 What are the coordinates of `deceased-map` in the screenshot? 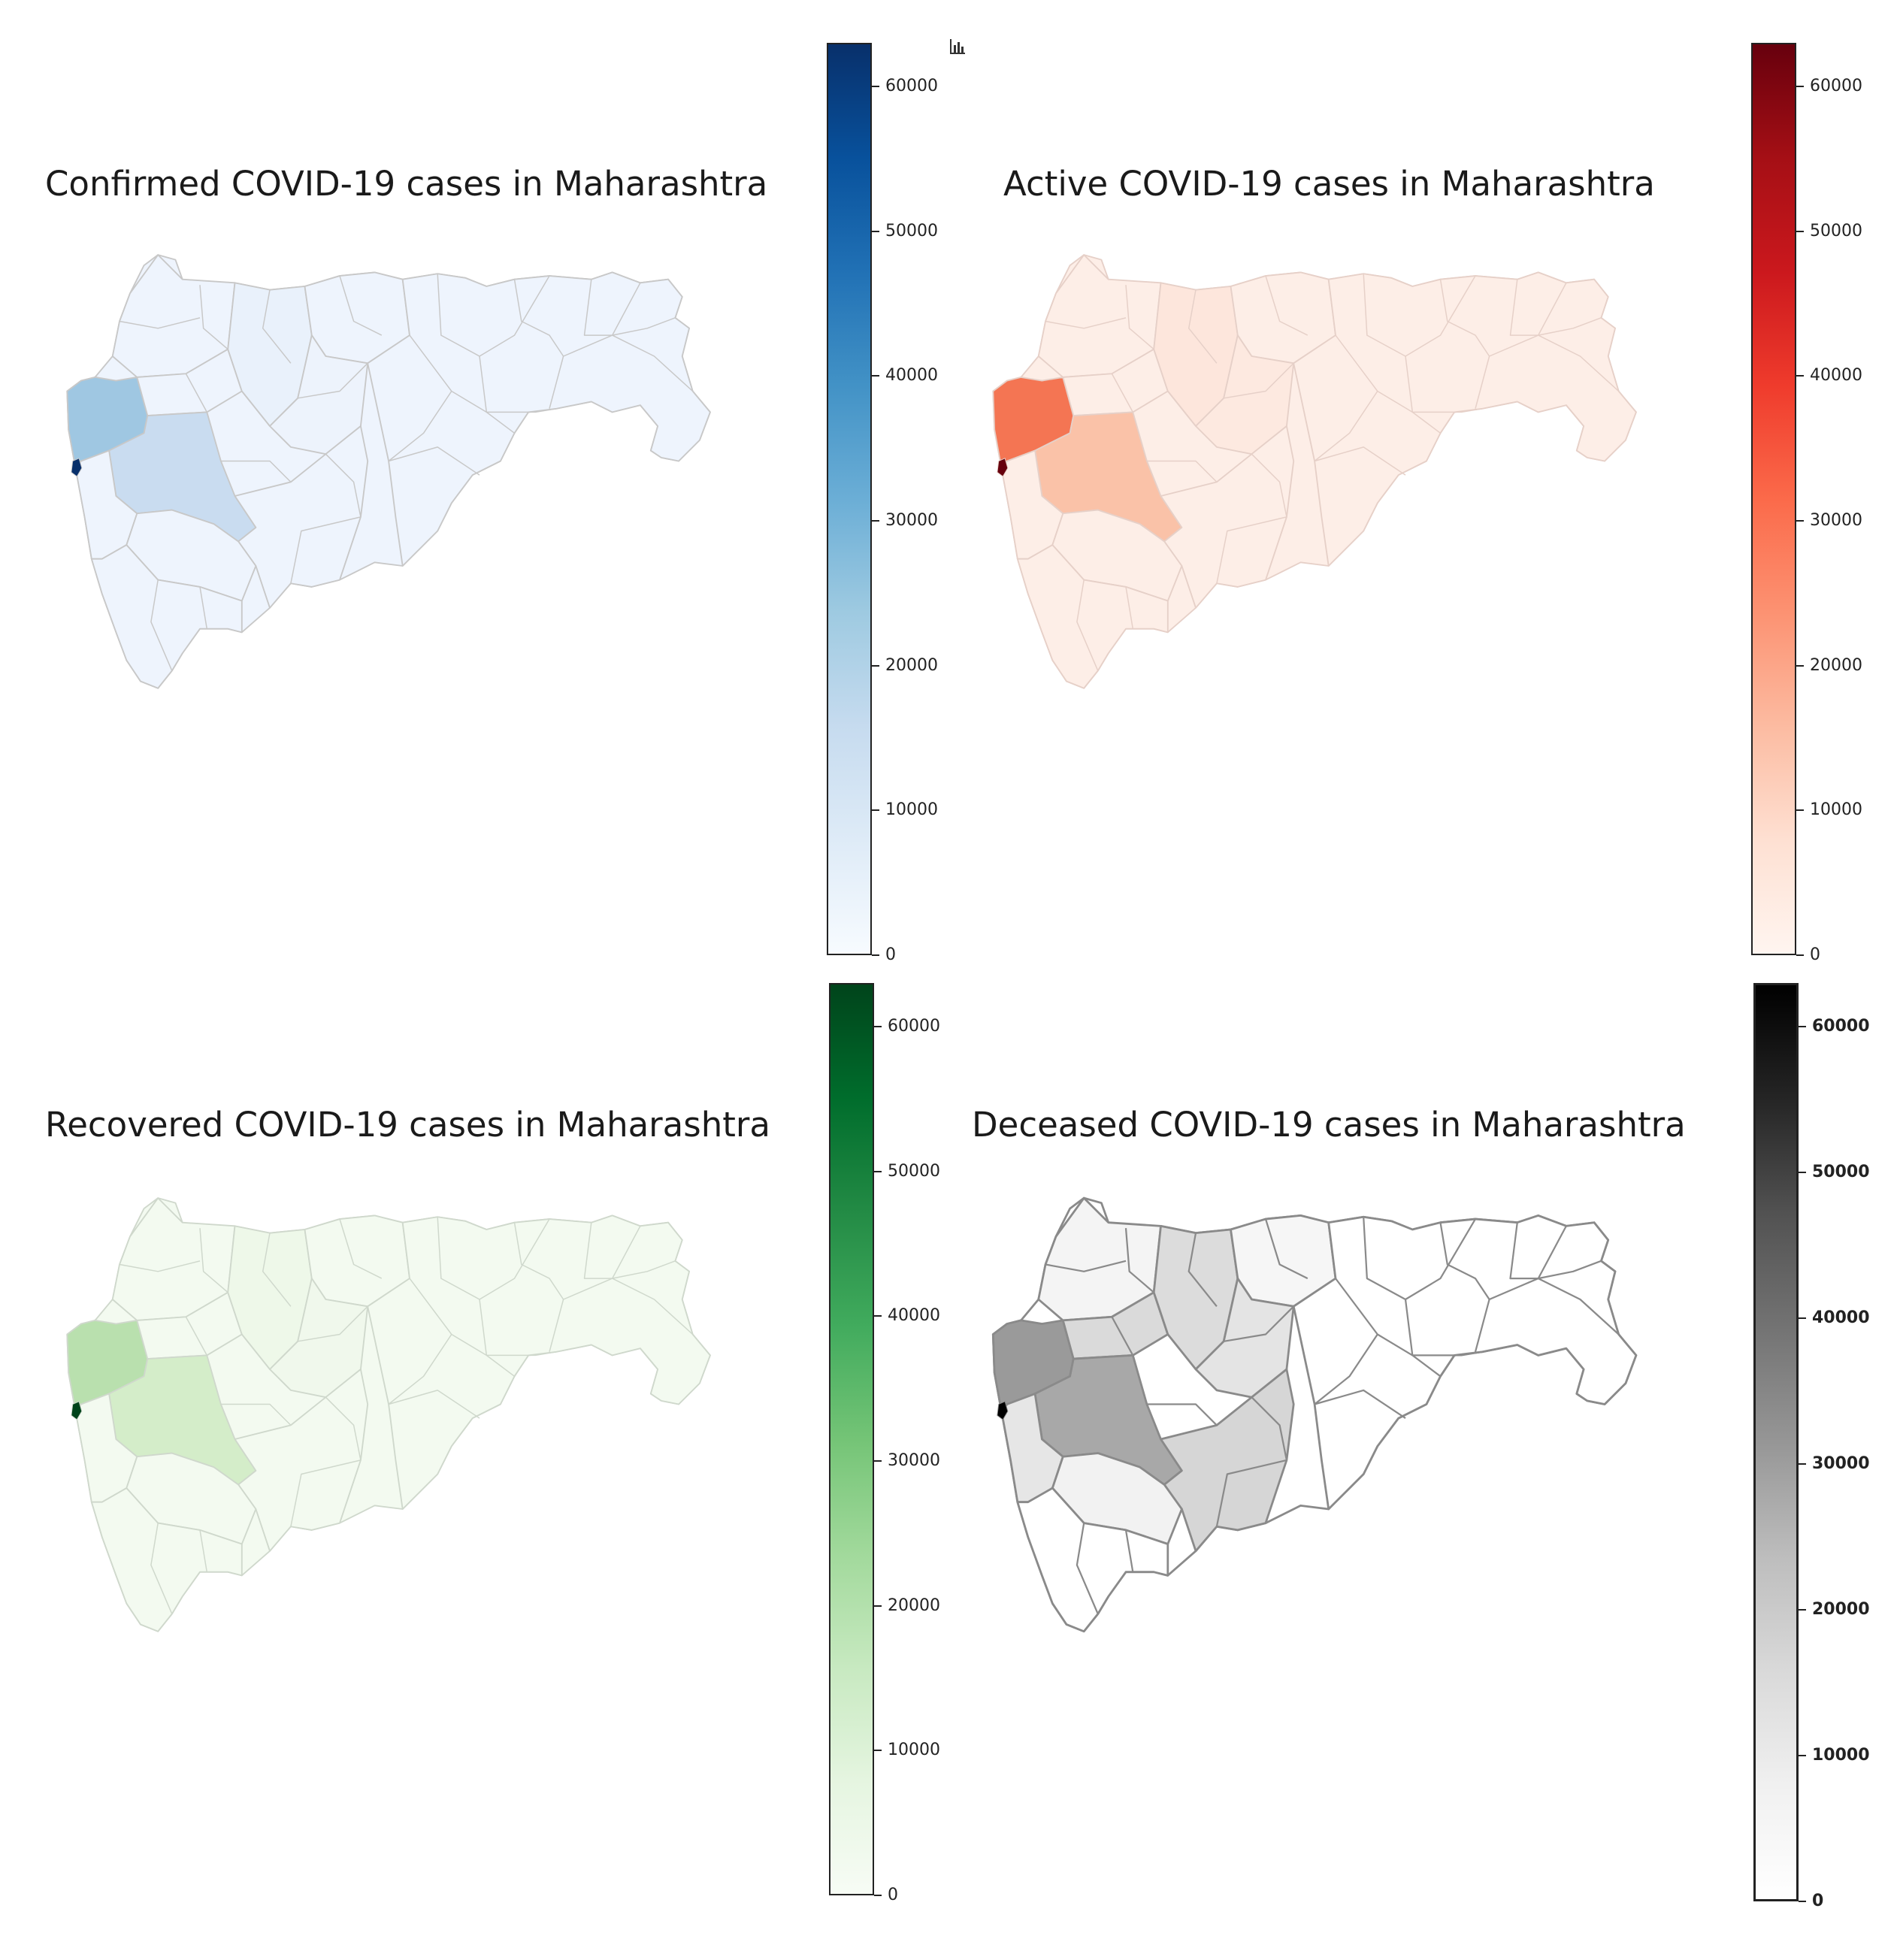 It's located at (1336, 1439).